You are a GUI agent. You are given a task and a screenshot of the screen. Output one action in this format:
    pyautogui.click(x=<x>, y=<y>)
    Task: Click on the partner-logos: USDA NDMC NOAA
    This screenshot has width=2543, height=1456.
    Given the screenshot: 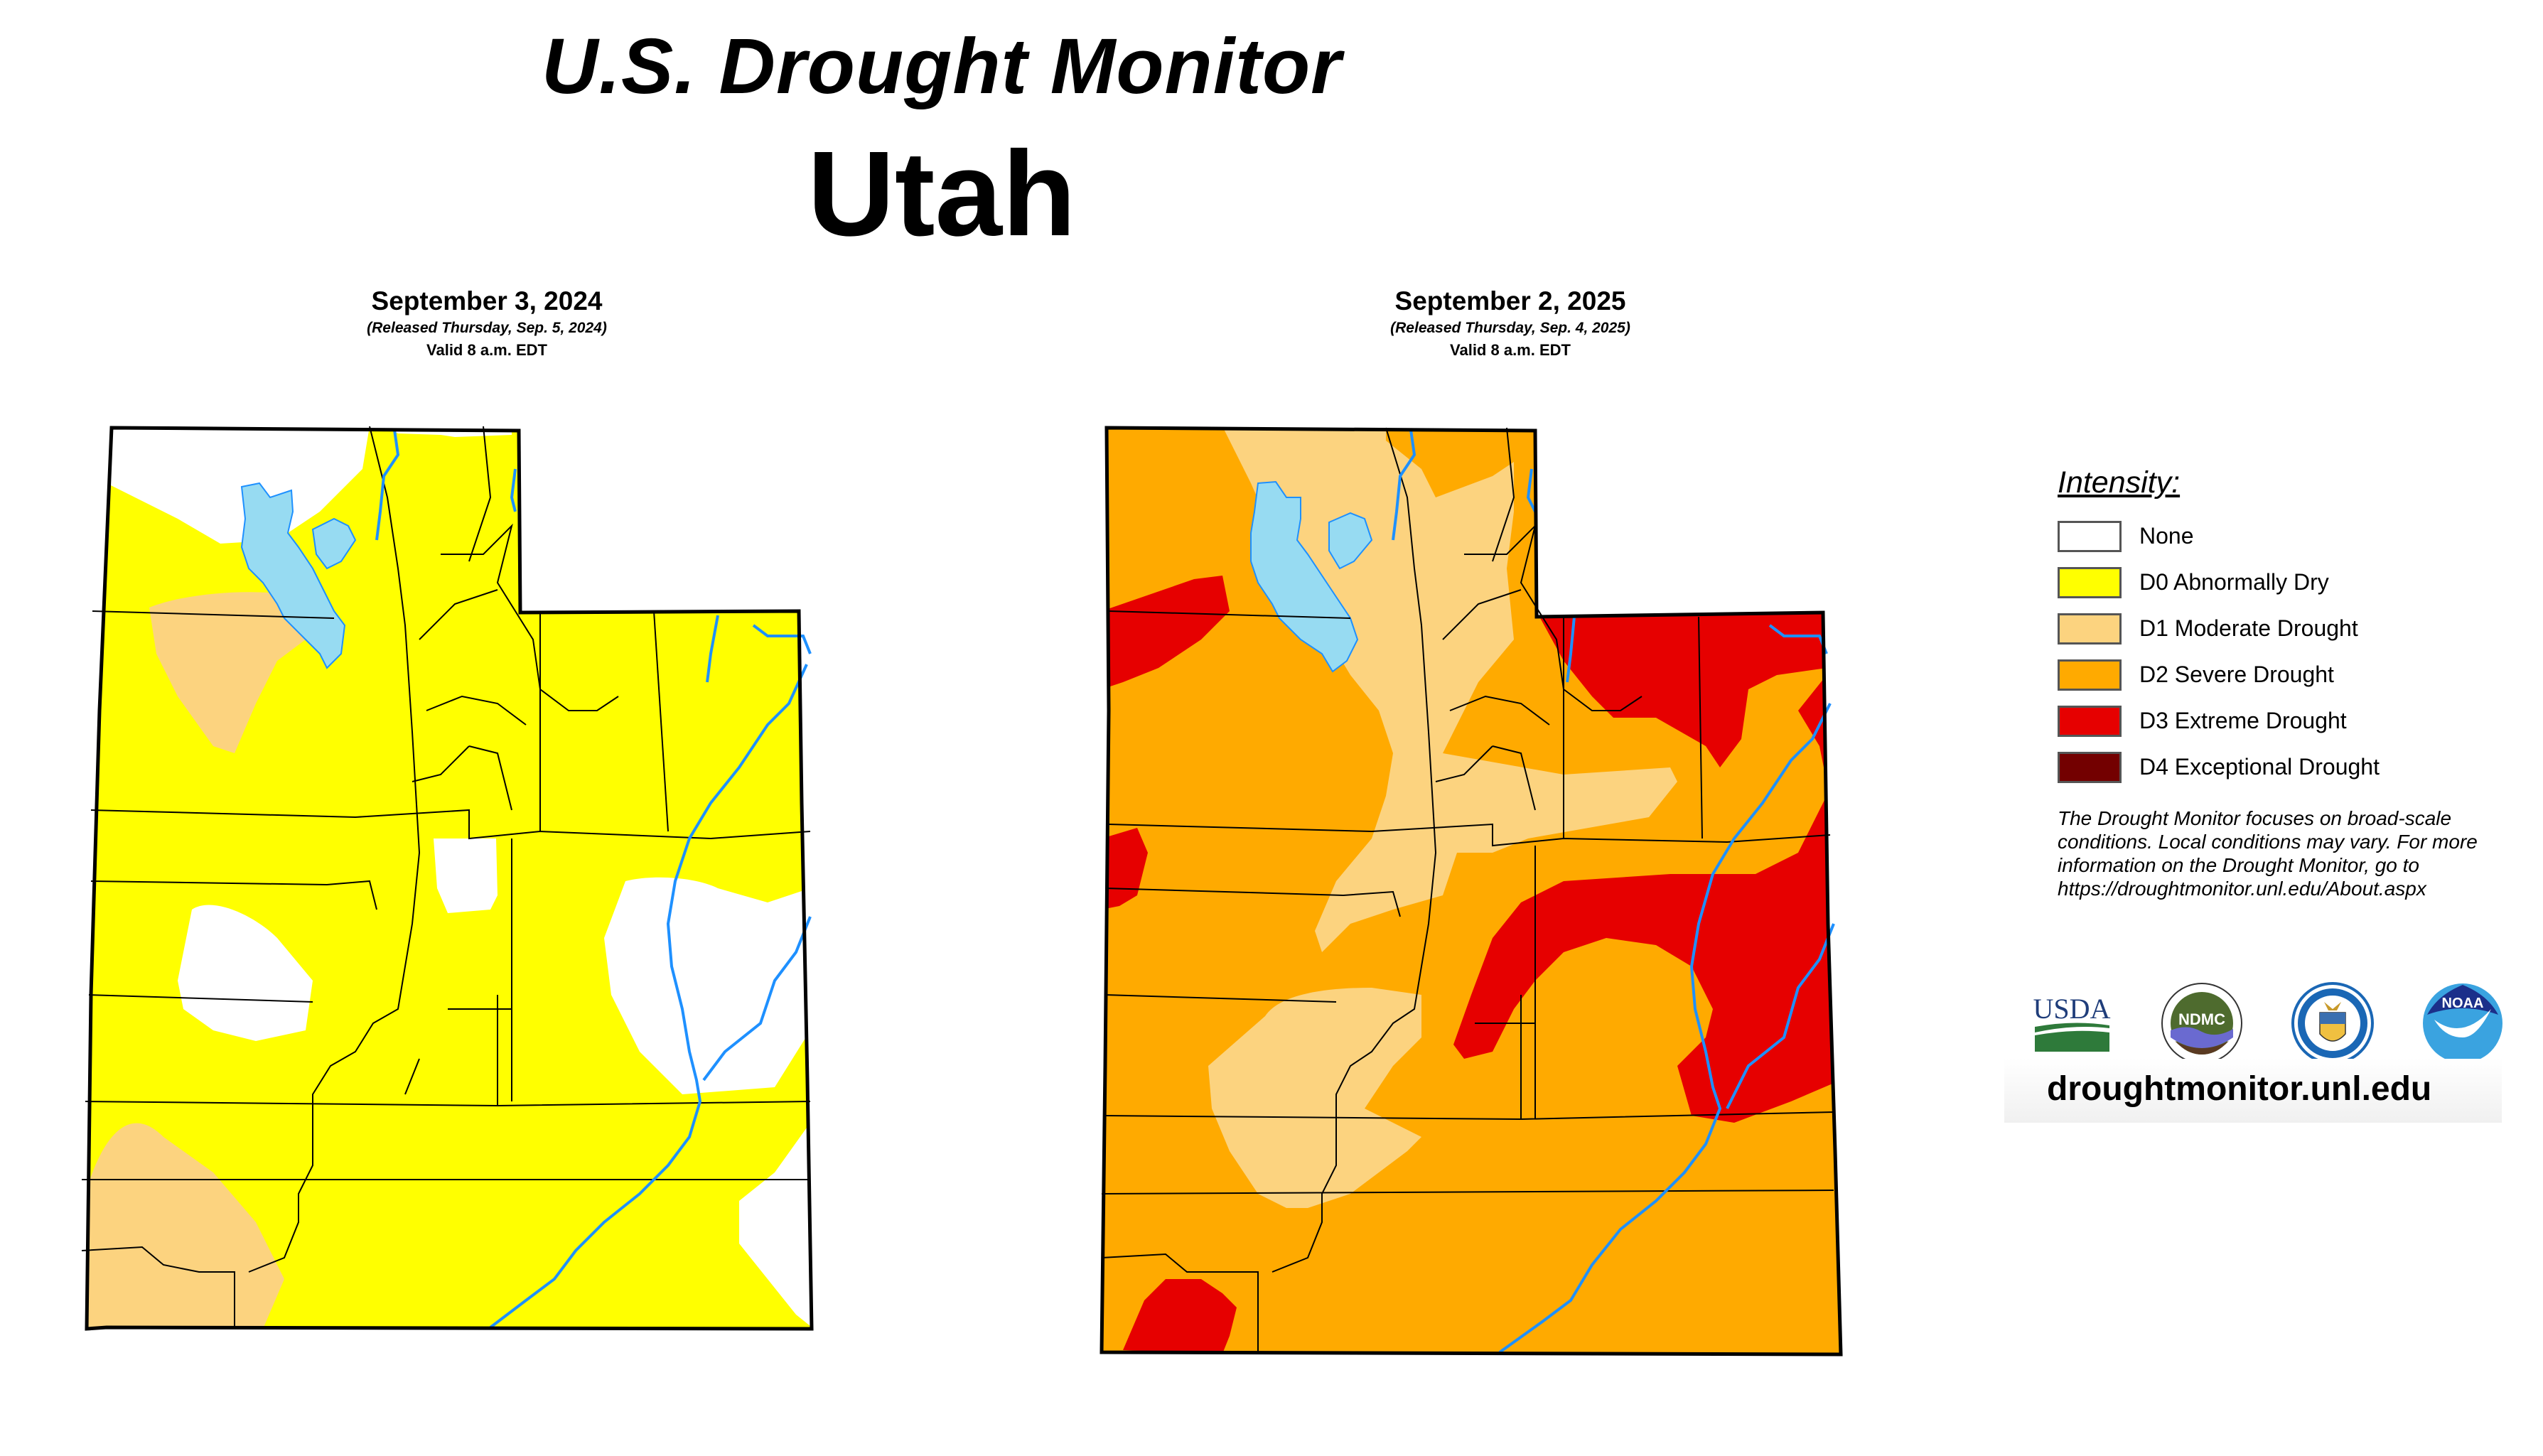 What is the action you would take?
    pyautogui.click(x=2267, y=1023)
    